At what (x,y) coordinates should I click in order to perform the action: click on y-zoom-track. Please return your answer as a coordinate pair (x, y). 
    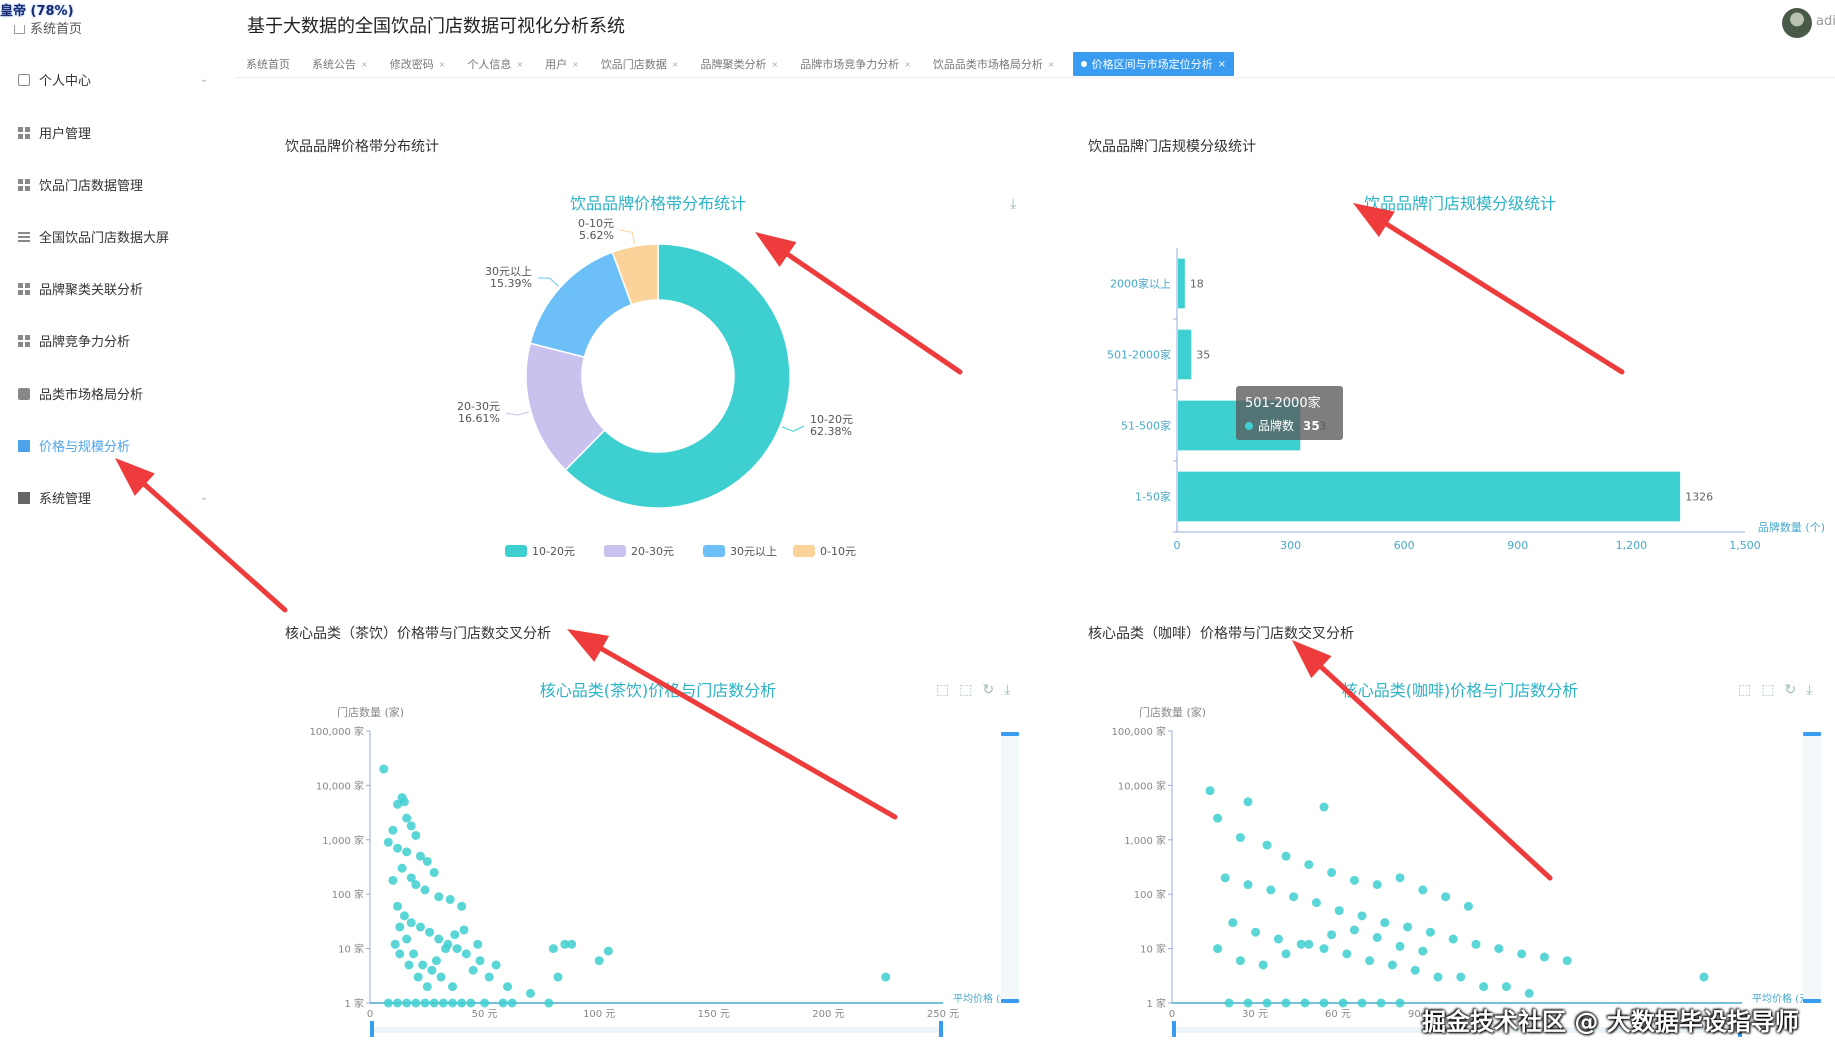
    Looking at the image, I should click on (1812, 869).